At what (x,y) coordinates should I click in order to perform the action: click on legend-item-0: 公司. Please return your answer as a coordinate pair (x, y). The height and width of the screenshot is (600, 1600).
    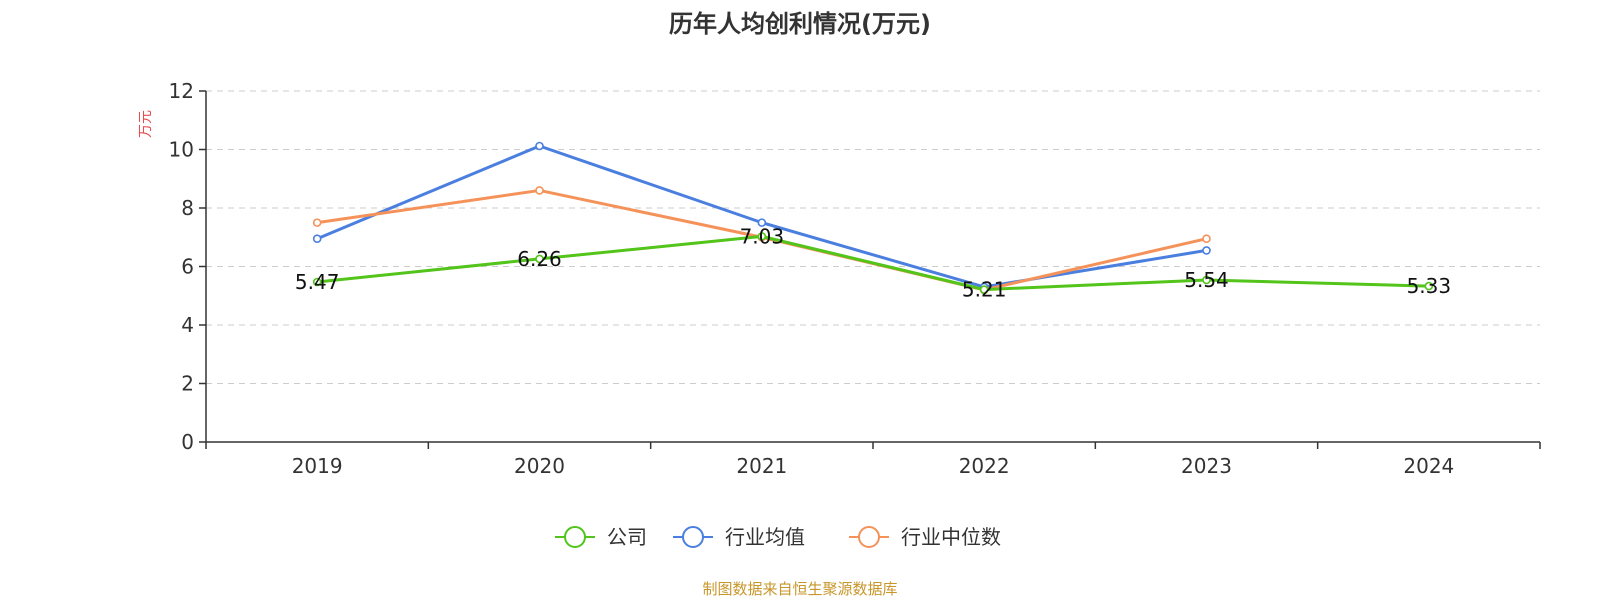
    Looking at the image, I should click on (601, 537).